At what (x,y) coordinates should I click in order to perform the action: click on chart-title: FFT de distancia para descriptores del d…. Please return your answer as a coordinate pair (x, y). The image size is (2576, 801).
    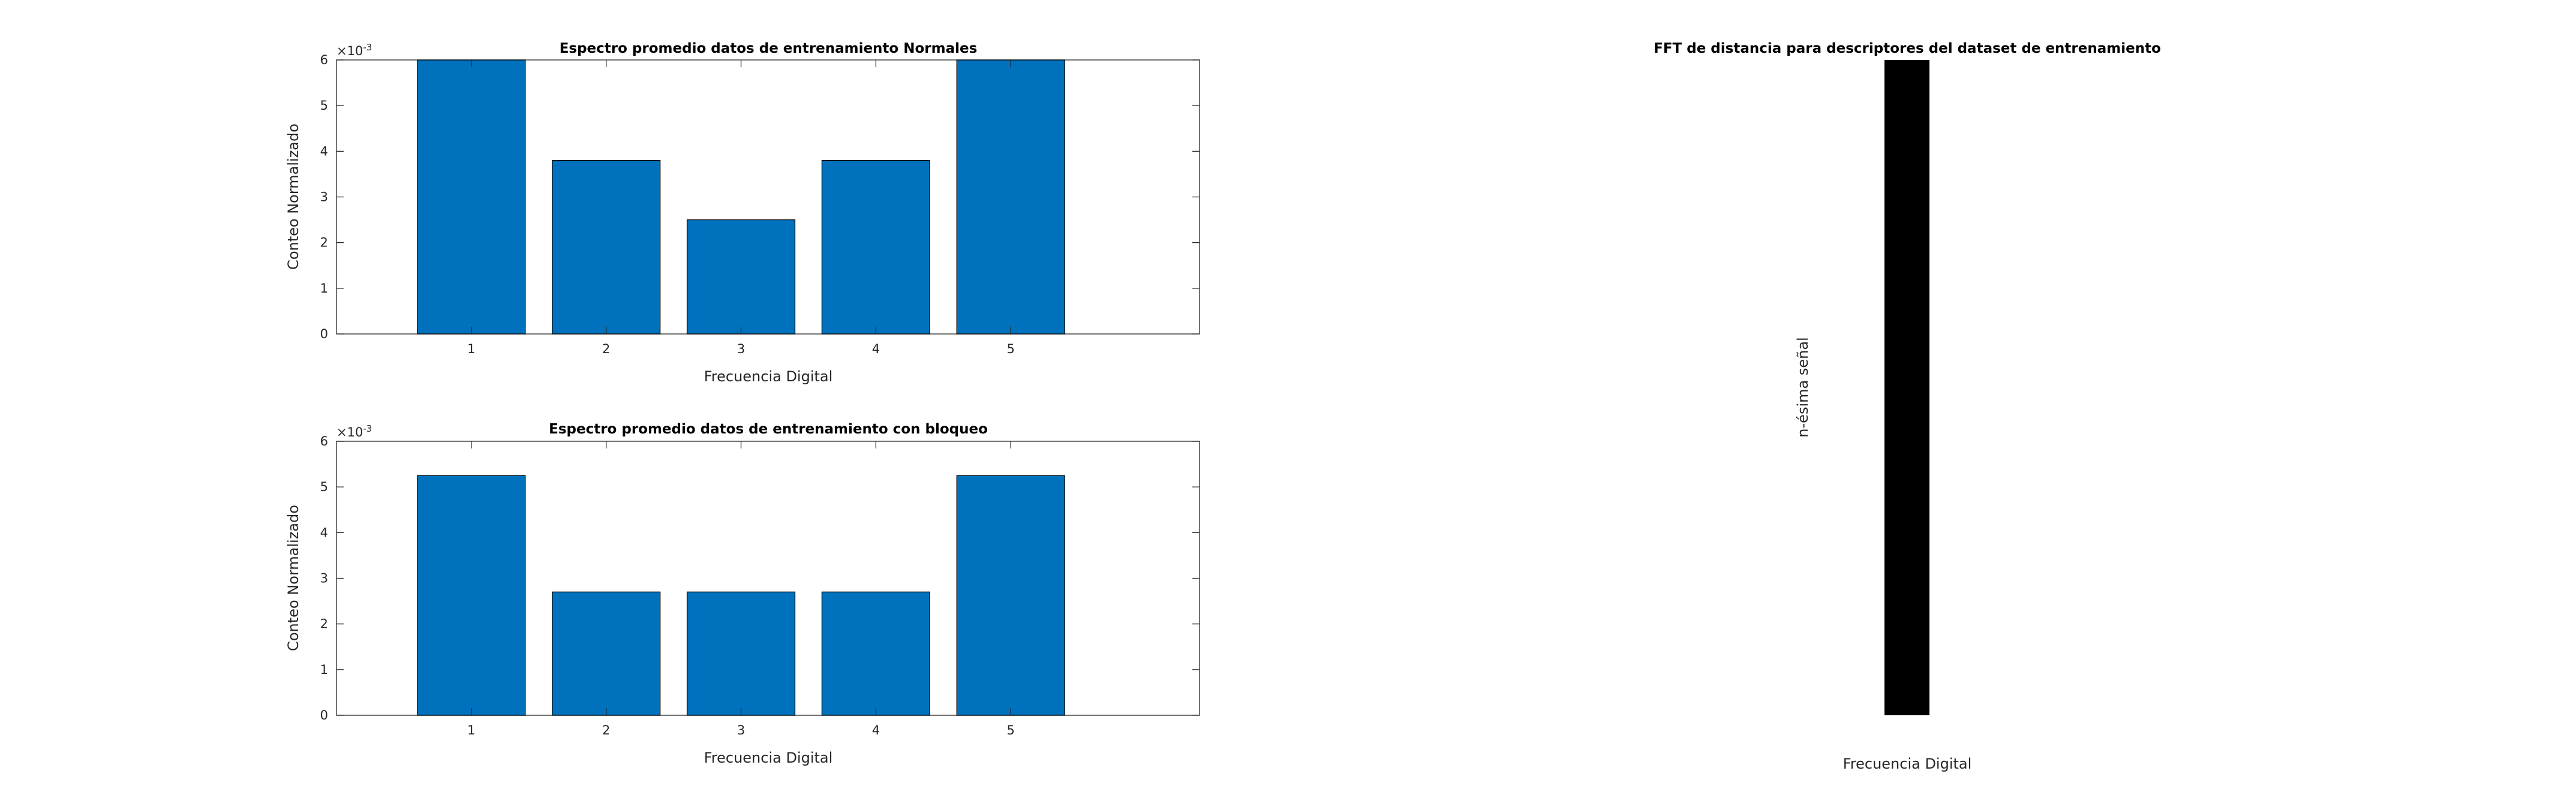
    Looking at the image, I should click on (1908, 49).